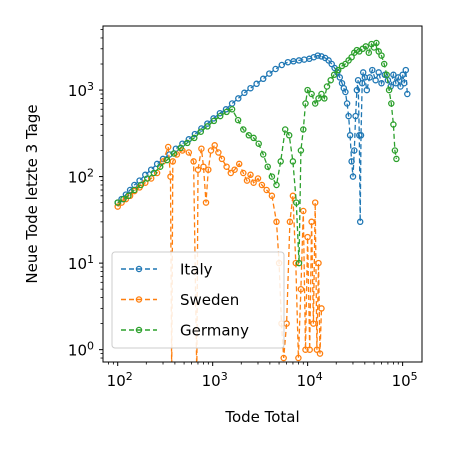 The width and height of the screenshot is (450, 450). I want to click on legend-label: Sweden, so click(209, 300).